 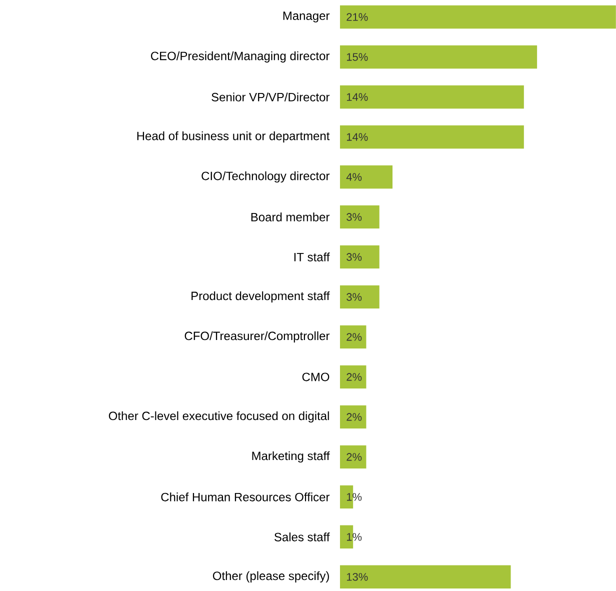 What do you see at coordinates (240, 57) in the screenshot?
I see `y-tick-label: CEO/President/Managing director` at bounding box center [240, 57].